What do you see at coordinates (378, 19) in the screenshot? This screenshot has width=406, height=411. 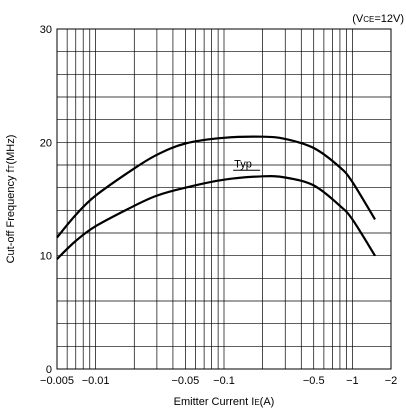 I see `condition-label: (VCE=12V)` at bounding box center [378, 19].